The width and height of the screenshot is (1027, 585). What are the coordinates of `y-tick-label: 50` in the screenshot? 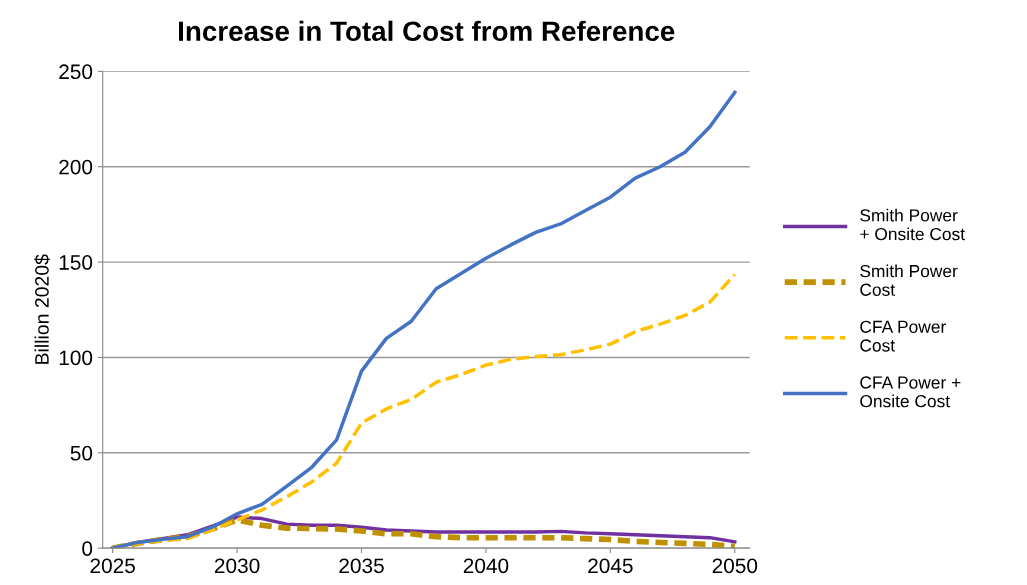 It's located at (81, 453).